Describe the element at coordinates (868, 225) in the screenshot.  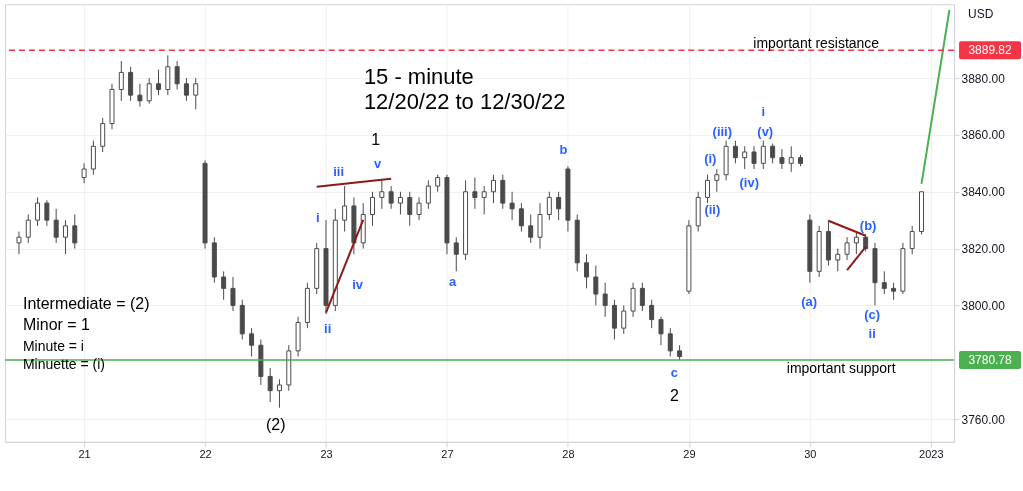
I see `annotation: (b)` at that location.